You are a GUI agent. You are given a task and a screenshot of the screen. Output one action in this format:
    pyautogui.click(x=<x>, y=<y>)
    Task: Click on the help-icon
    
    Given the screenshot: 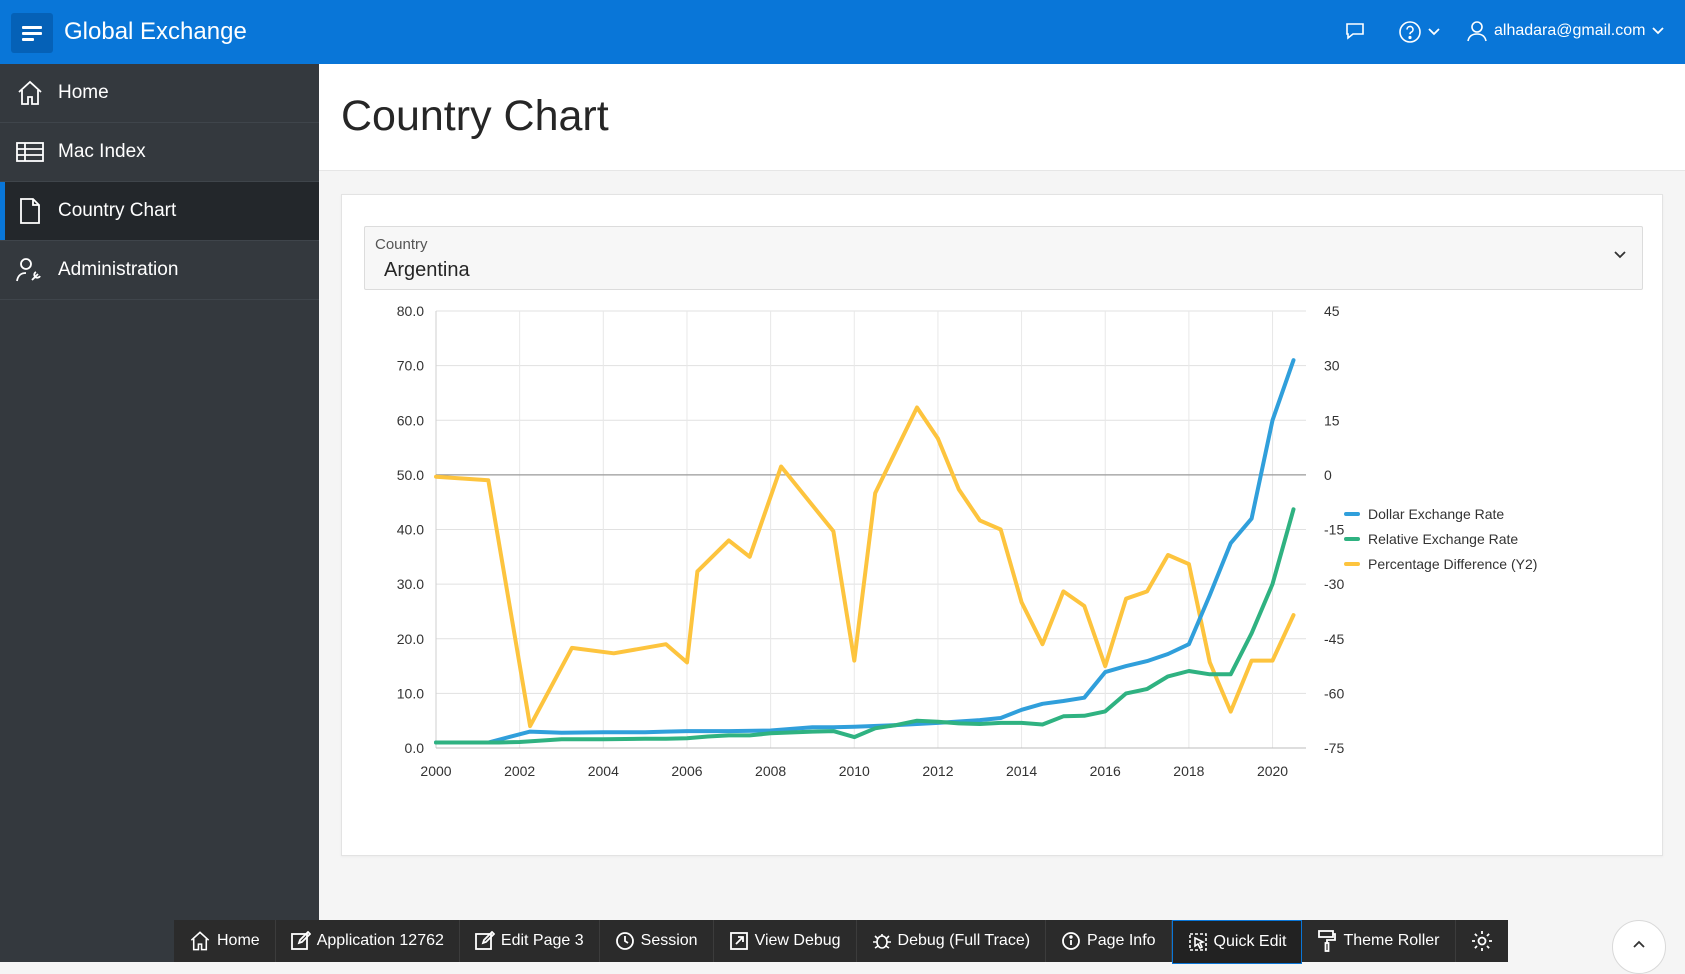 What is the action you would take?
    pyautogui.click(x=1410, y=32)
    